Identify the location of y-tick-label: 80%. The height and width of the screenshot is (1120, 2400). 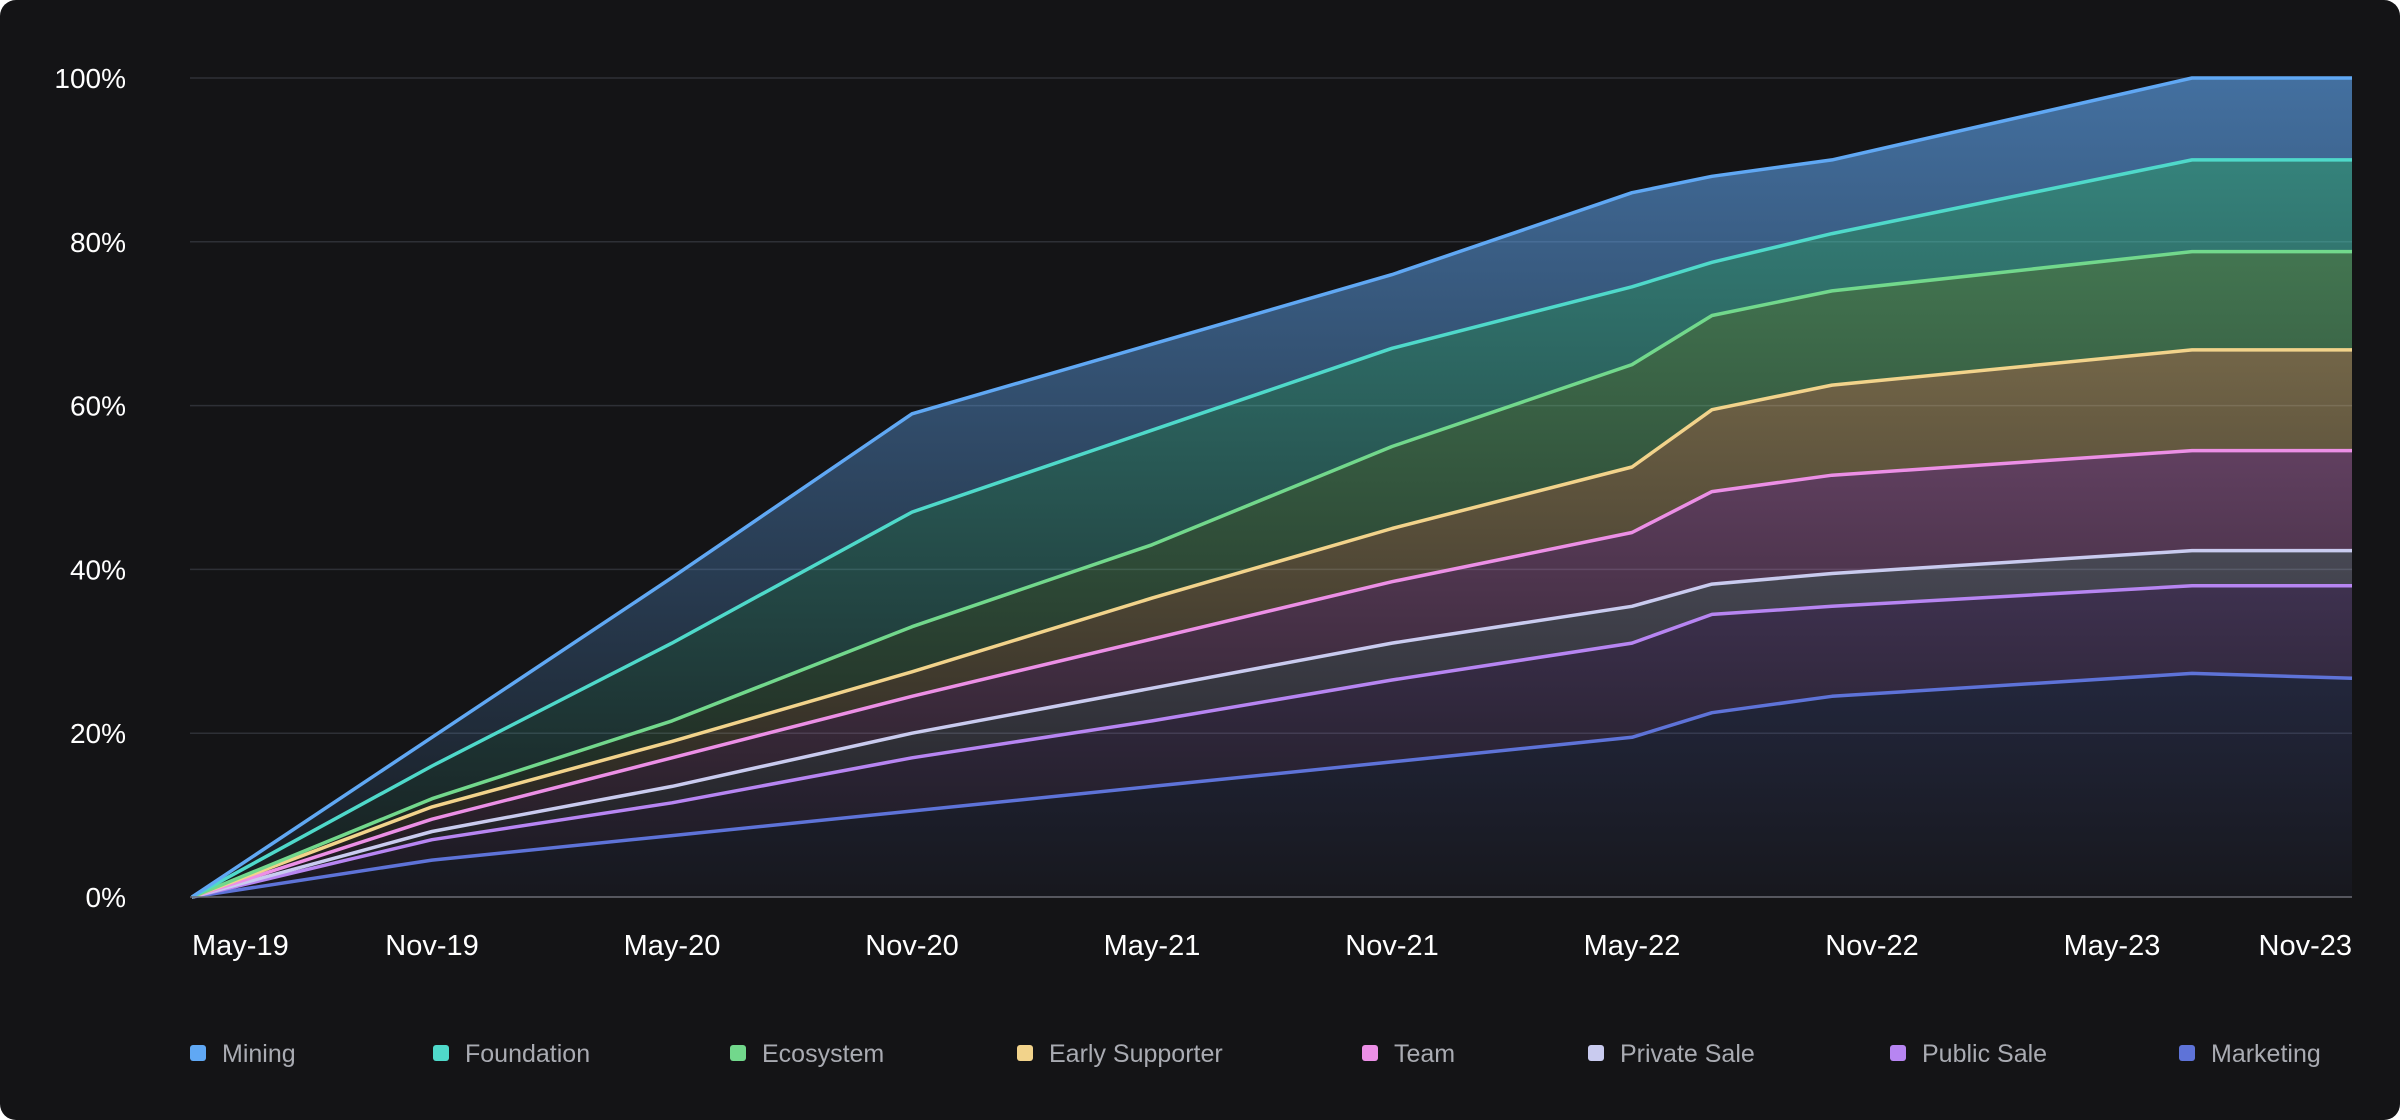
(98, 242).